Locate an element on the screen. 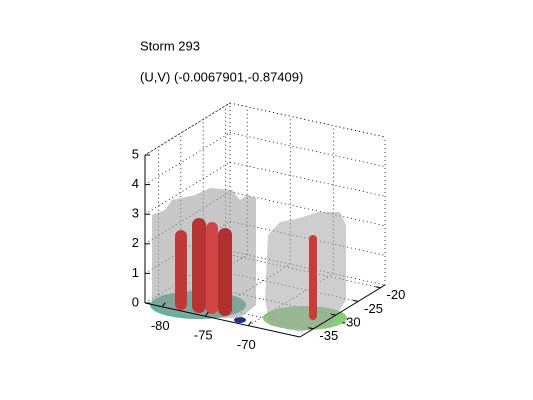 The image size is (533, 400). base-patch is located at coordinates (240, 320).